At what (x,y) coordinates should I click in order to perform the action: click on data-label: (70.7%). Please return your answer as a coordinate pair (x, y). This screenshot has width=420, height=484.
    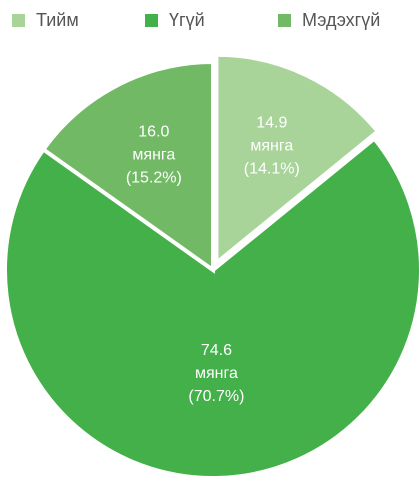
    Looking at the image, I should click on (216, 396).